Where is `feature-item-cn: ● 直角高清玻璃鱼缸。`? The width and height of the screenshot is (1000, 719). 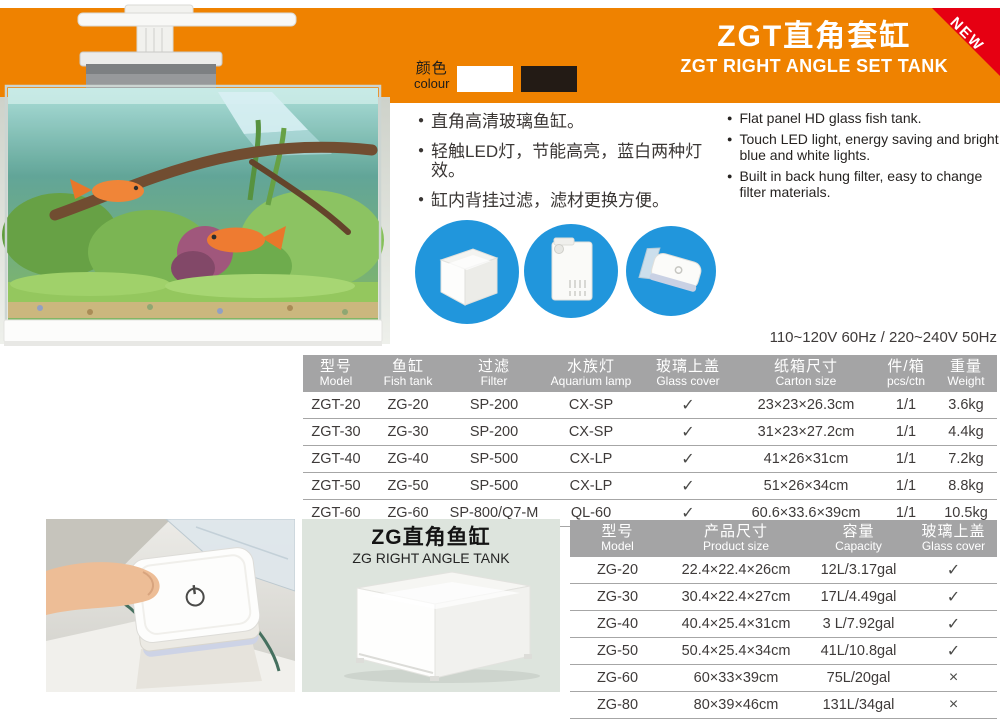
feature-item-cn: ● 直角高清玻璃鱼缸。 is located at coordinates (568, 122).